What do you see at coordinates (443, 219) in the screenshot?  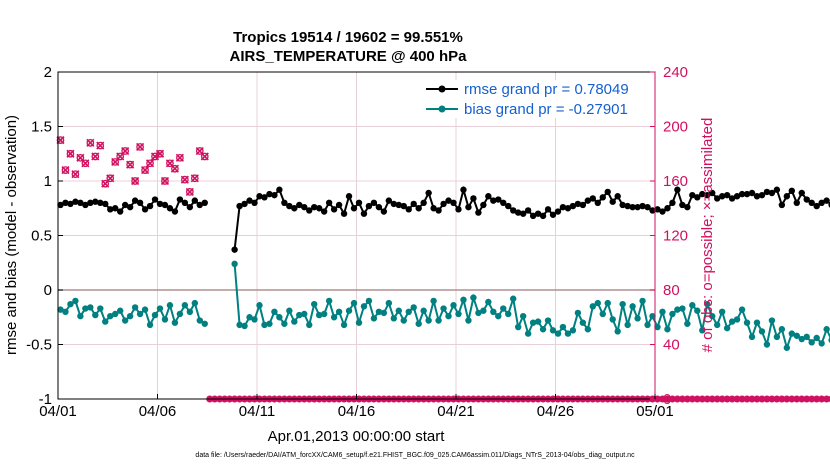 I see `rmse-series` at bounding box center [443, 219].